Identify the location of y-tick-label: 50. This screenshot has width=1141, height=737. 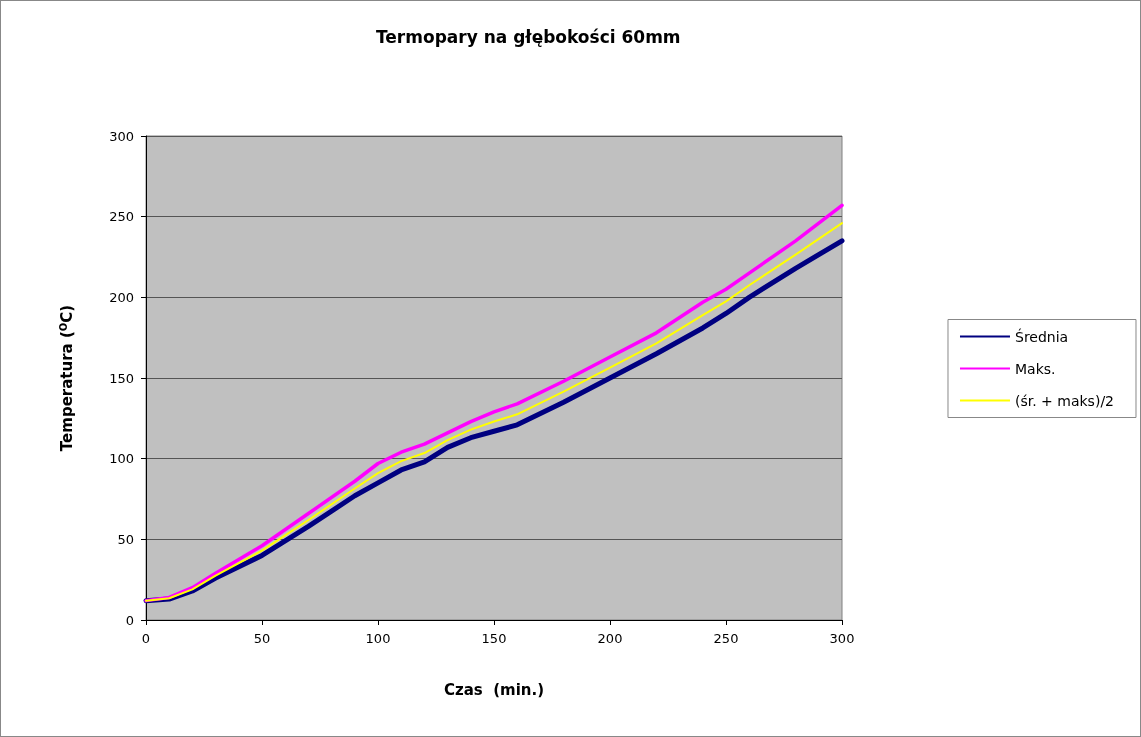
(125, 539).